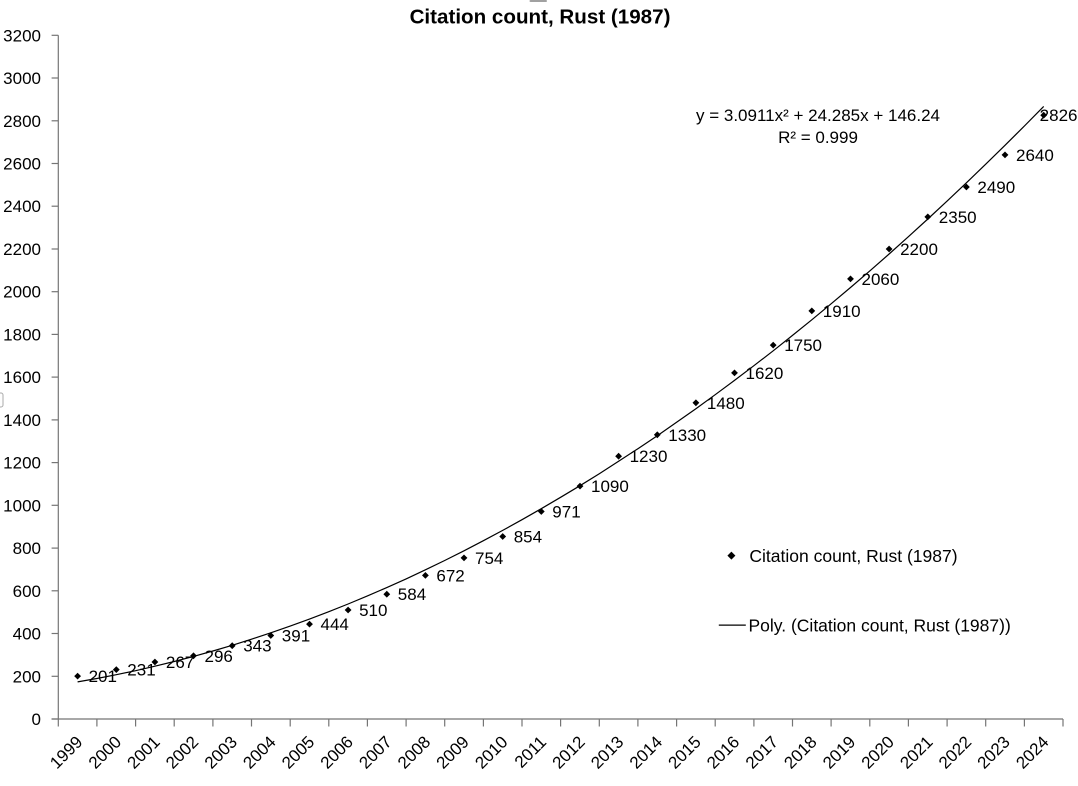 The height and width of the screenshot is (786, 1078). Describe the element at coordinates (958, 217) in the screenshot. I see `svg-text: 2350` at that location.